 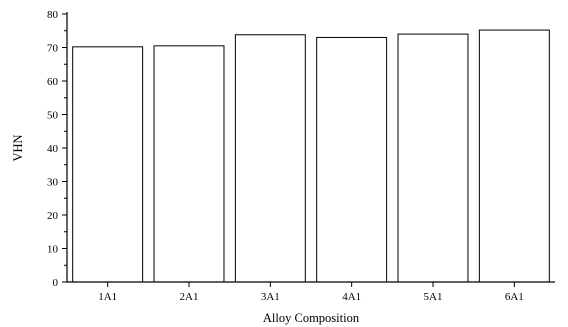 I want to click on y-tick-label: 60, so click(x=53, y=82).